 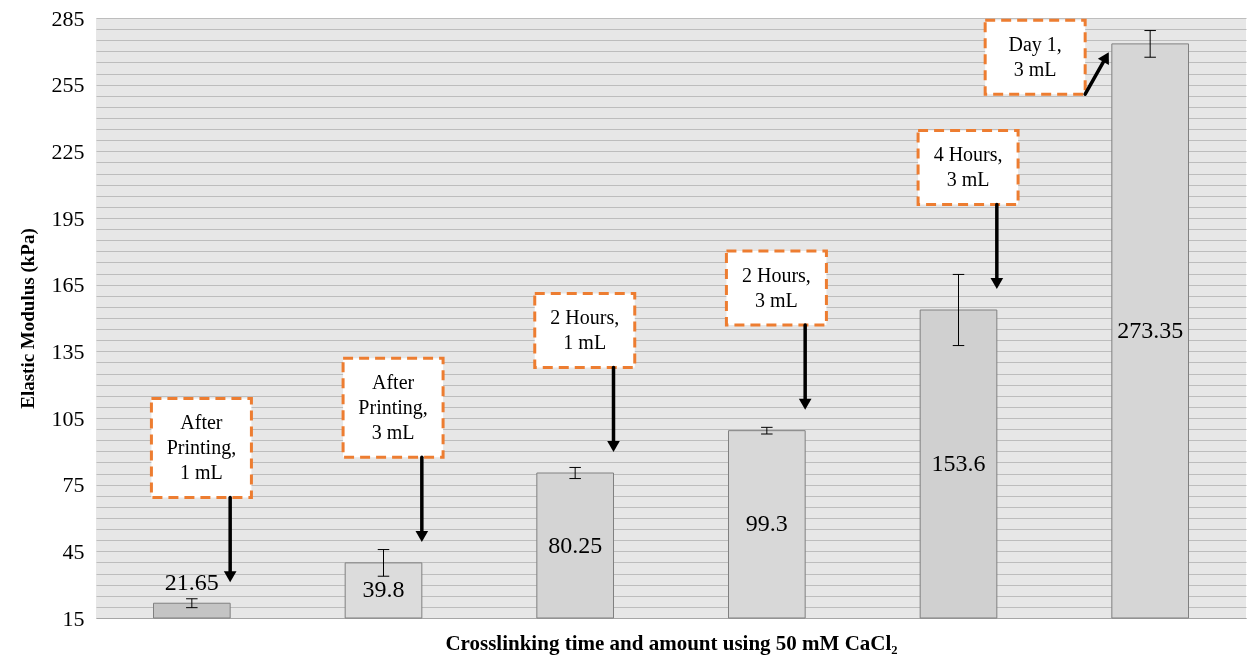 I want to click on y-tick-label: 255, so click(x=68, y=85).